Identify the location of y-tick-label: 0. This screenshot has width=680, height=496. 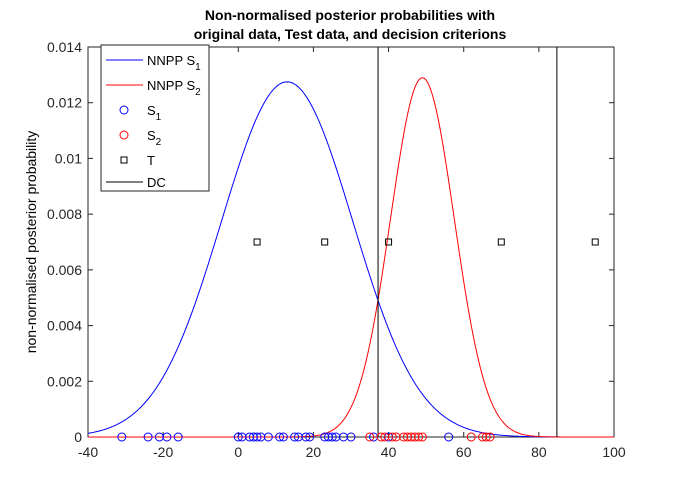
(78, 437).